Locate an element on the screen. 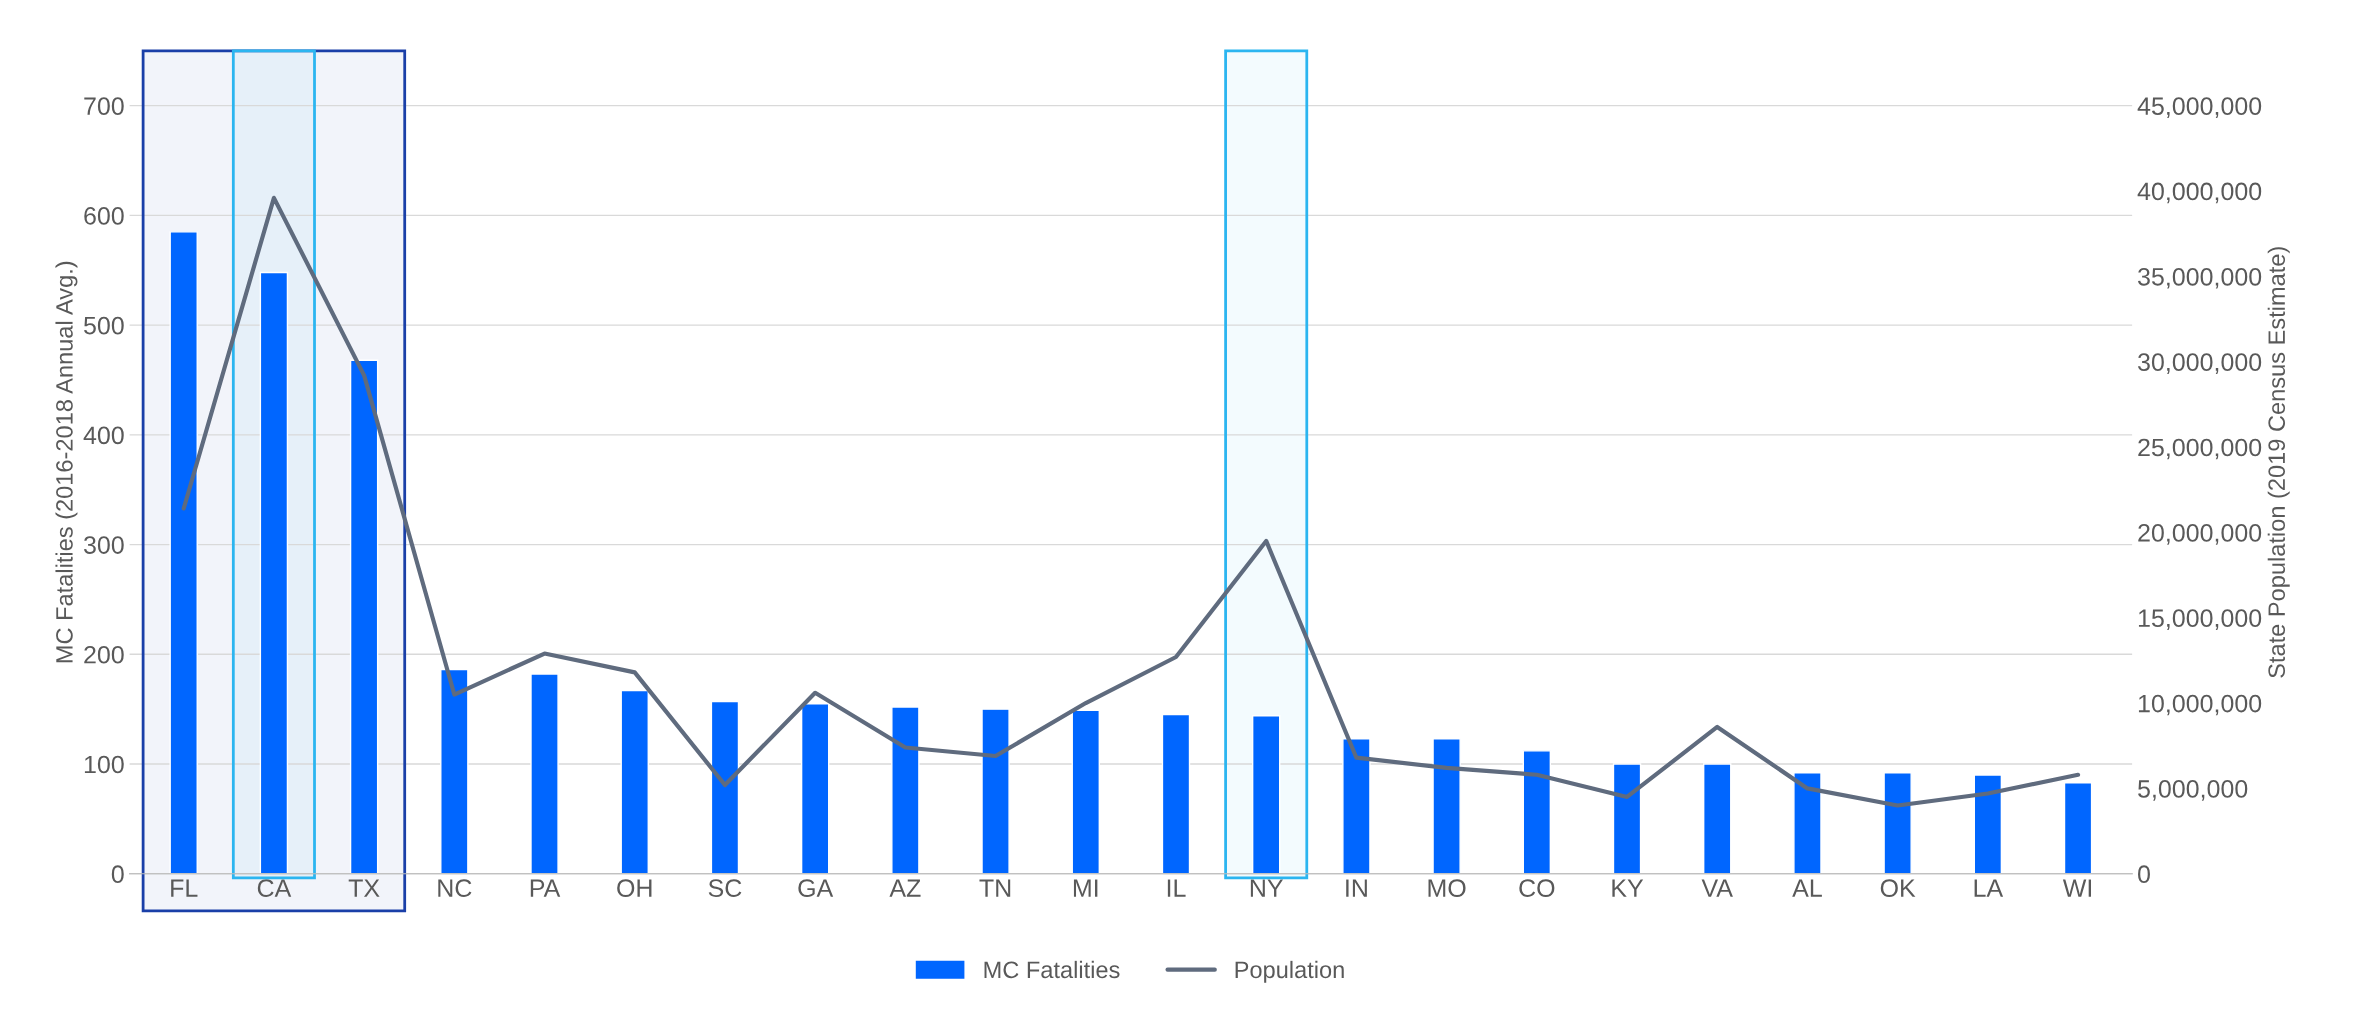  x-tick-label: PA is located at coordinates (545, 888).